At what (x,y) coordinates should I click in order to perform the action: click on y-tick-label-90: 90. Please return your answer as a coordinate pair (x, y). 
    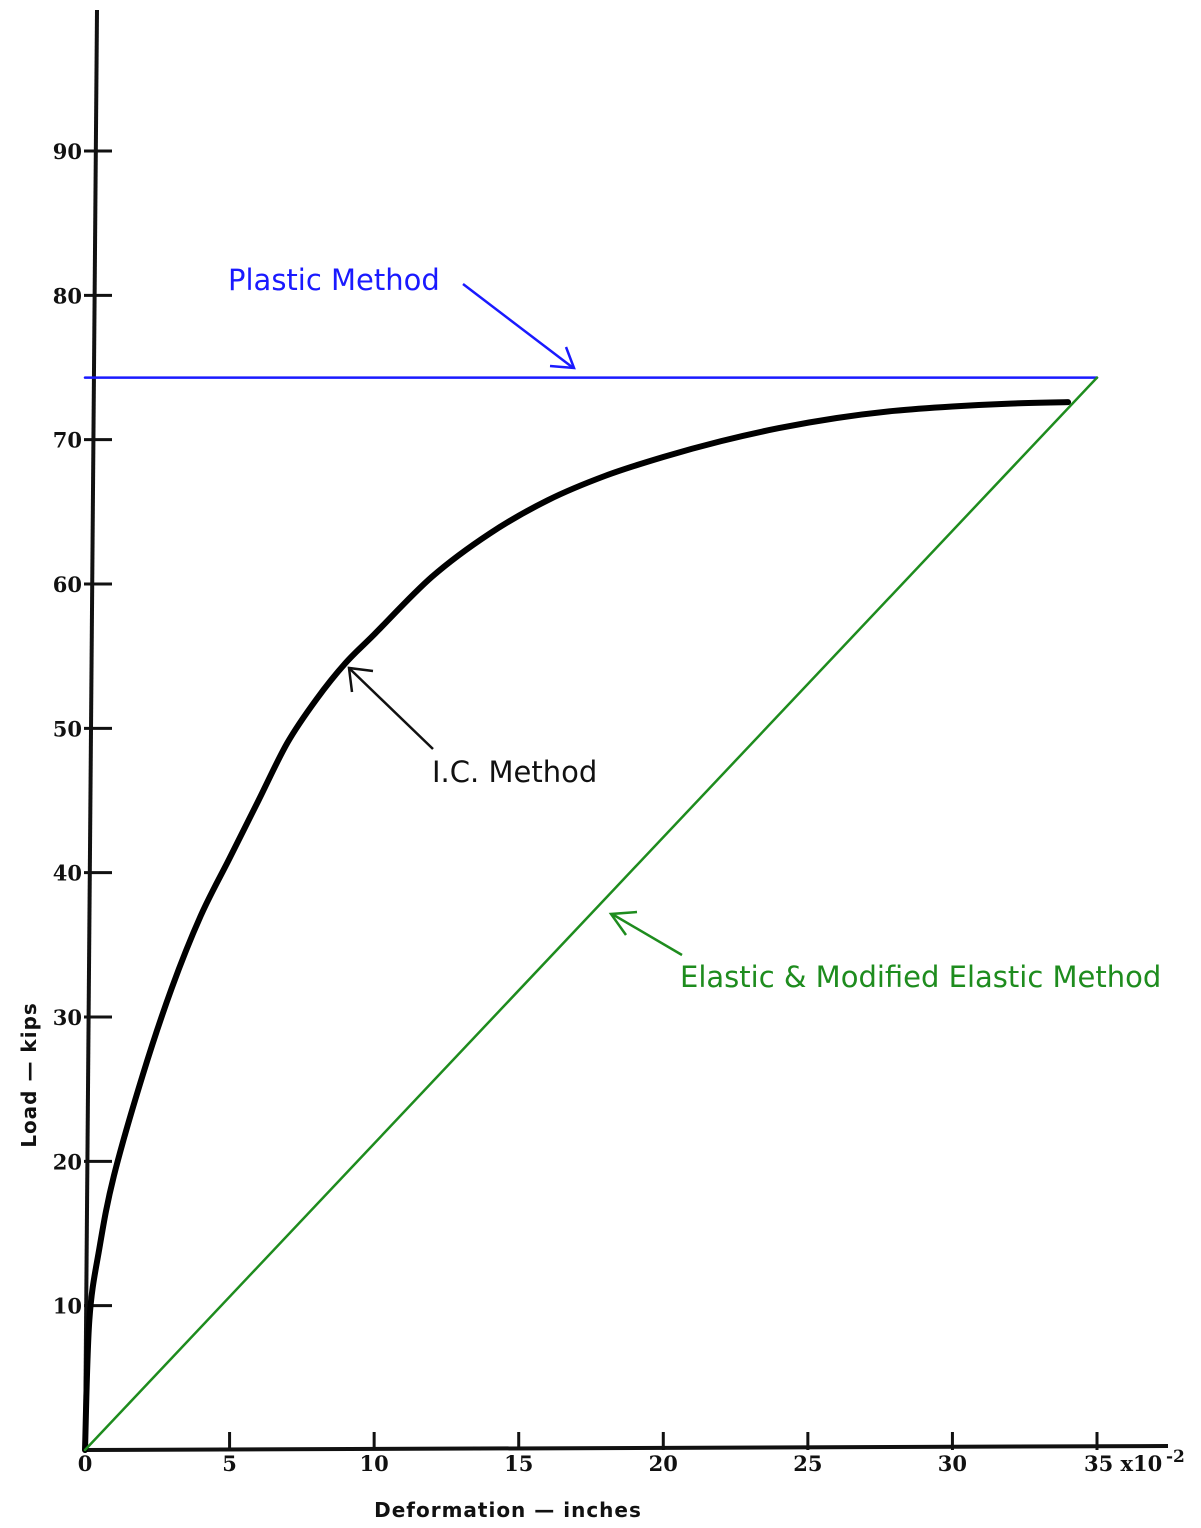
    Looking at the image, I should click on (67, 151).